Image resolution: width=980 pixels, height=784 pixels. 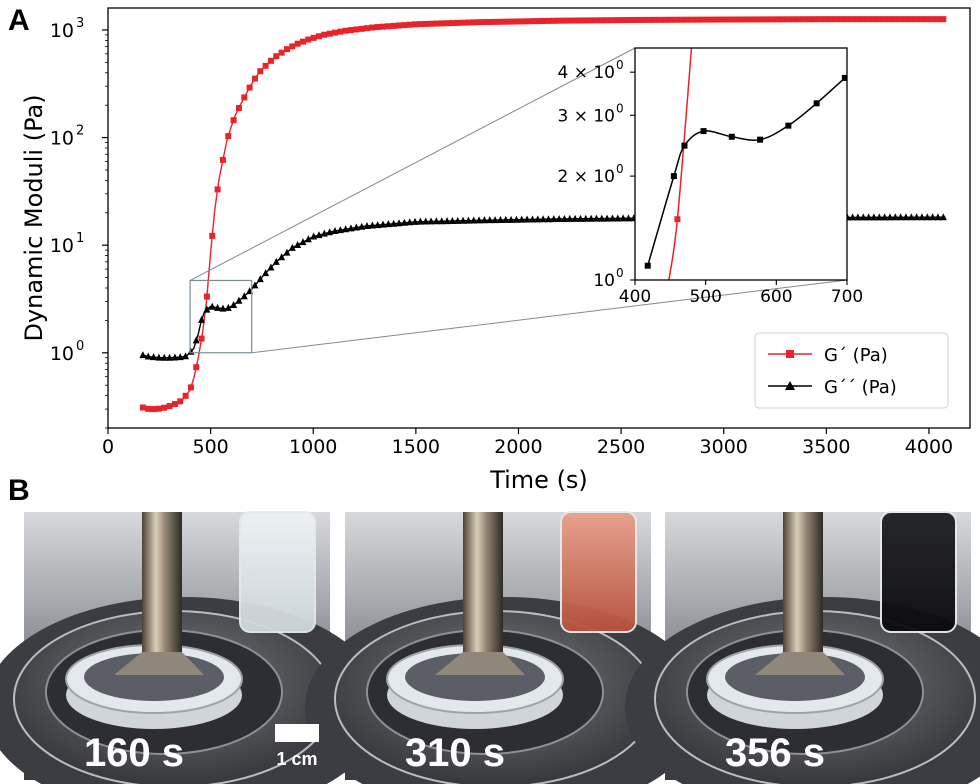 I want to click on panel-label-a: A, so click(x=19, y=20).